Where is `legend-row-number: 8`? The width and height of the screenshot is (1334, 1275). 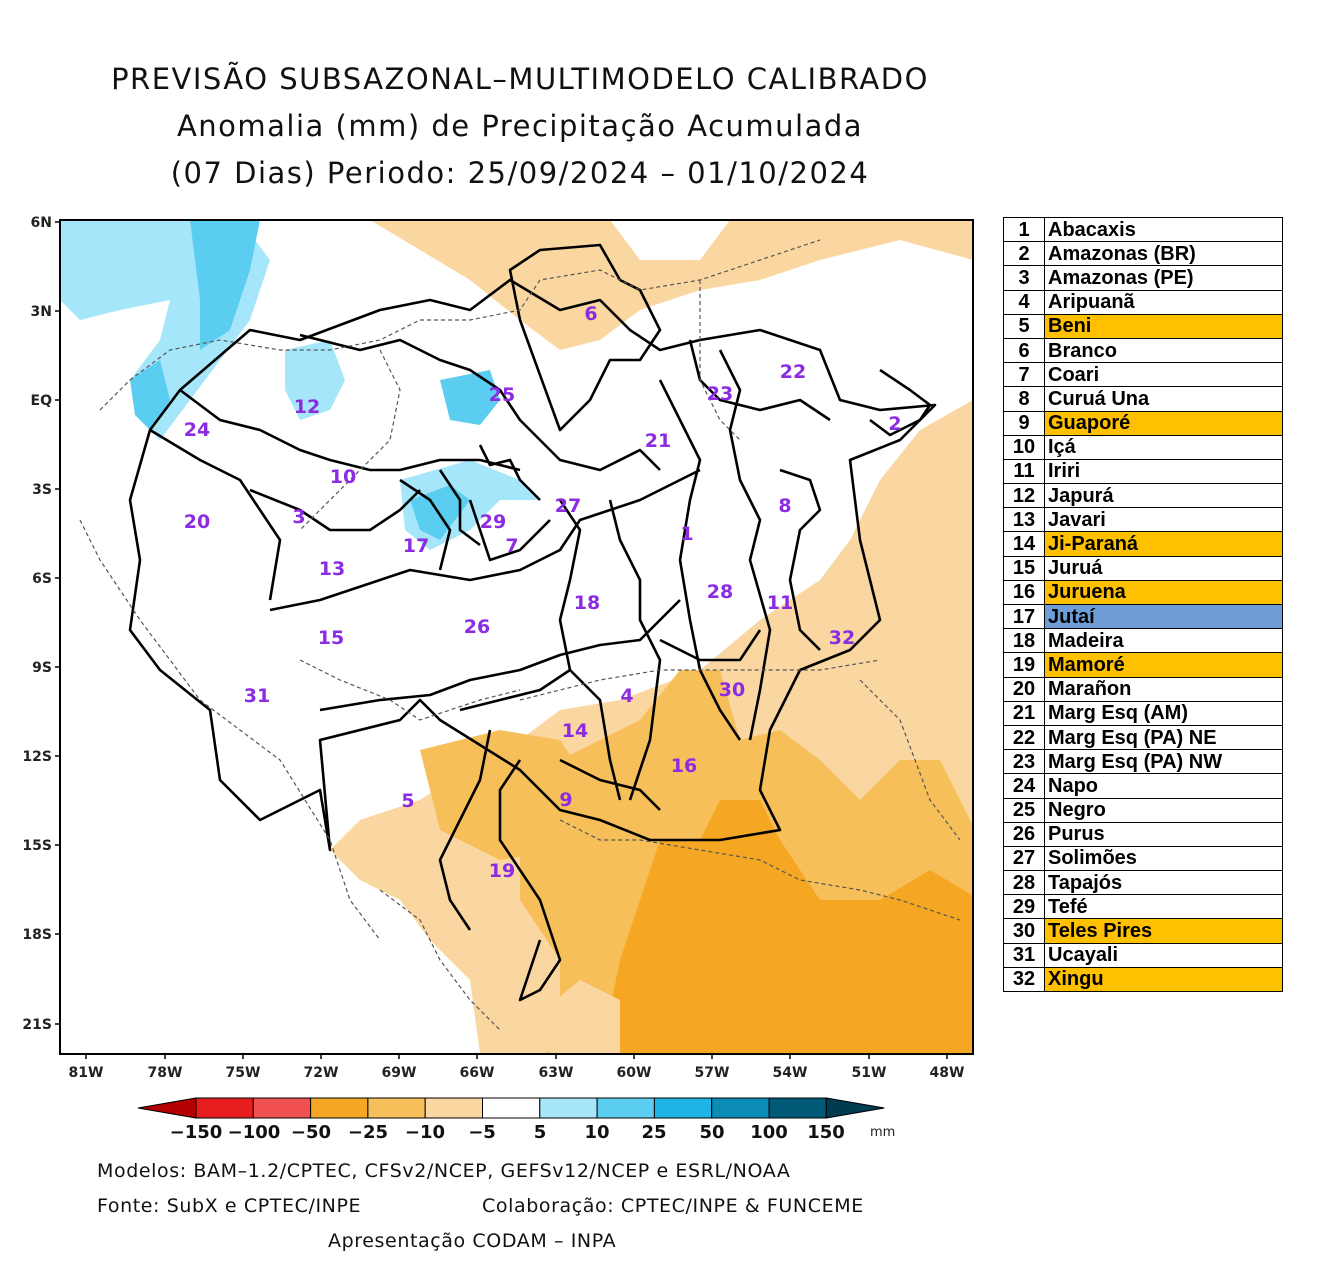 legend-row-number: 8 is located at coordinates (1024, 399).